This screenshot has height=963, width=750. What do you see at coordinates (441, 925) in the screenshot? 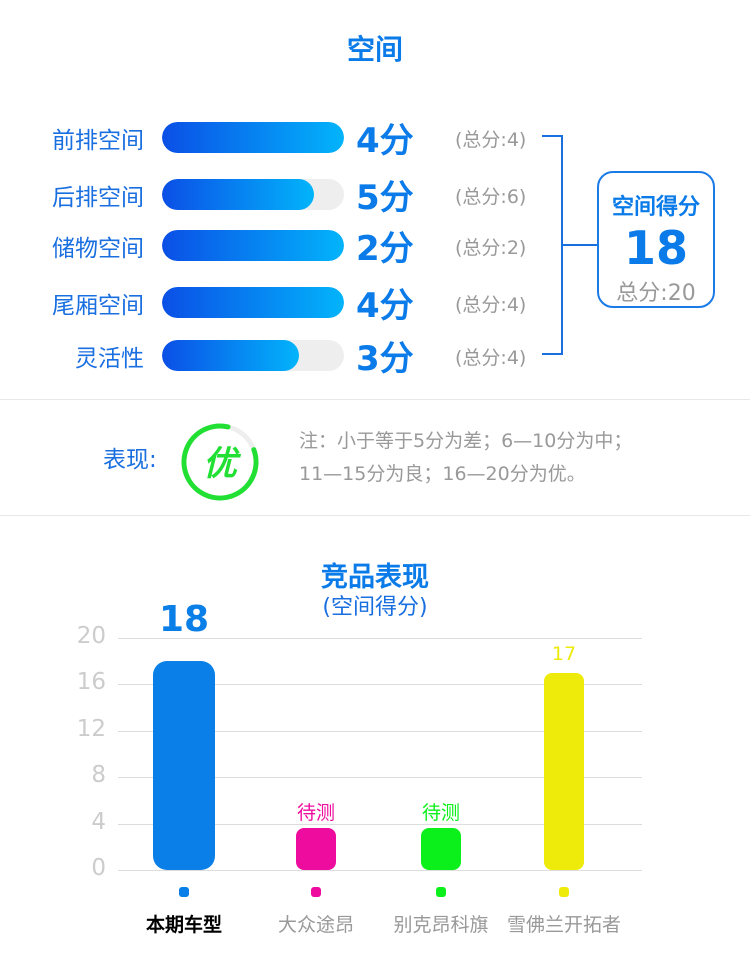
I see `category-label: 别克昂科旗` at bounding box center [441, 925].